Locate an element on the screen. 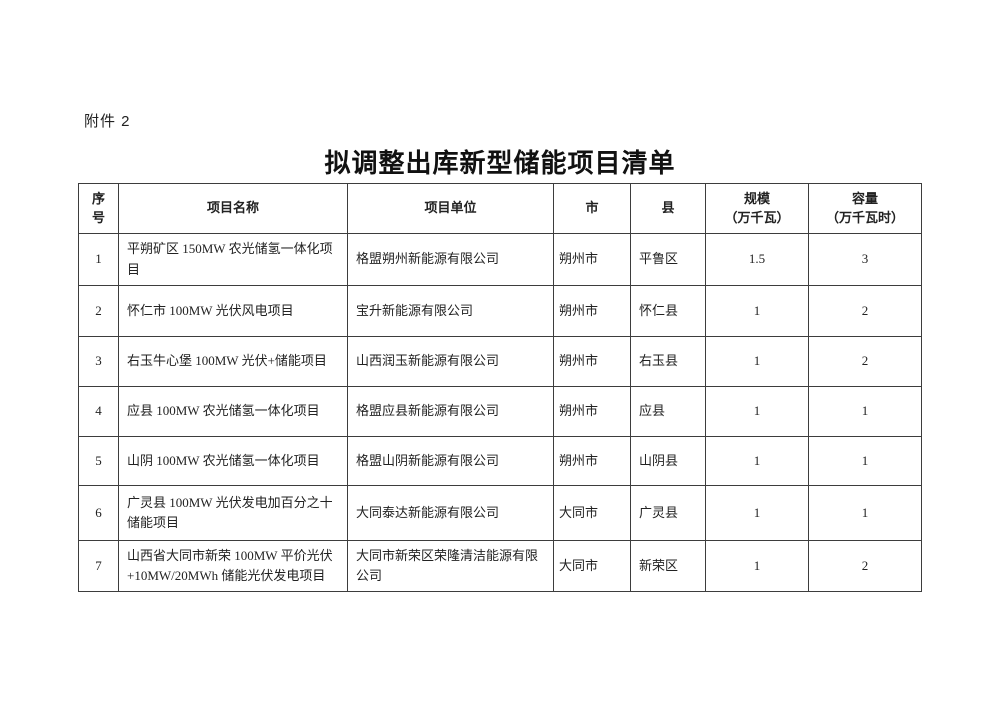 Image resolution: width=1000 pixels, height=706 pixels. cell-project-name: 怀仁市 100MW 光伏风电项目 is located at coordinates (233, 311).